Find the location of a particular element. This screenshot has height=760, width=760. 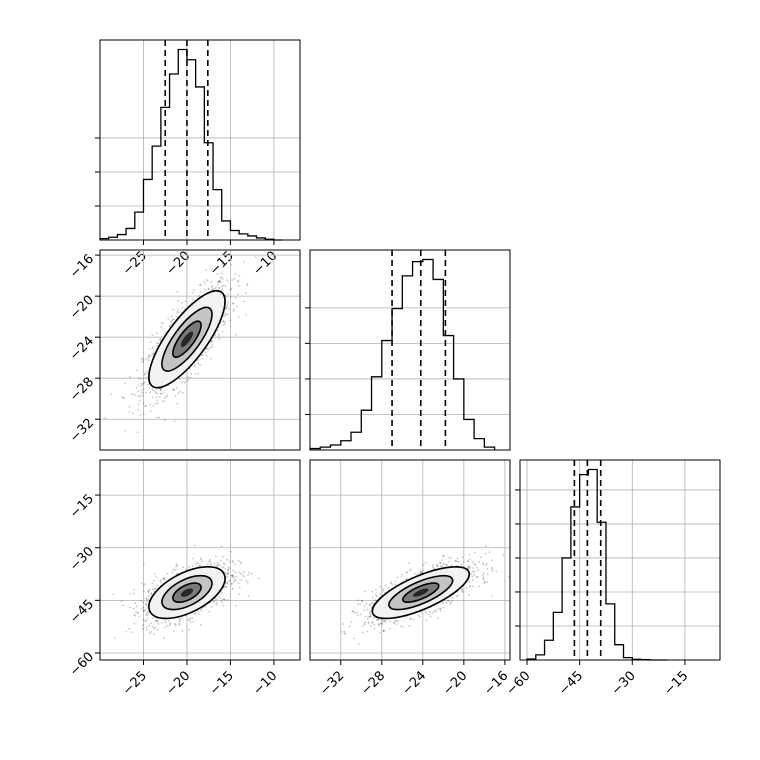

density-contour is located at coordinates (187, 592).